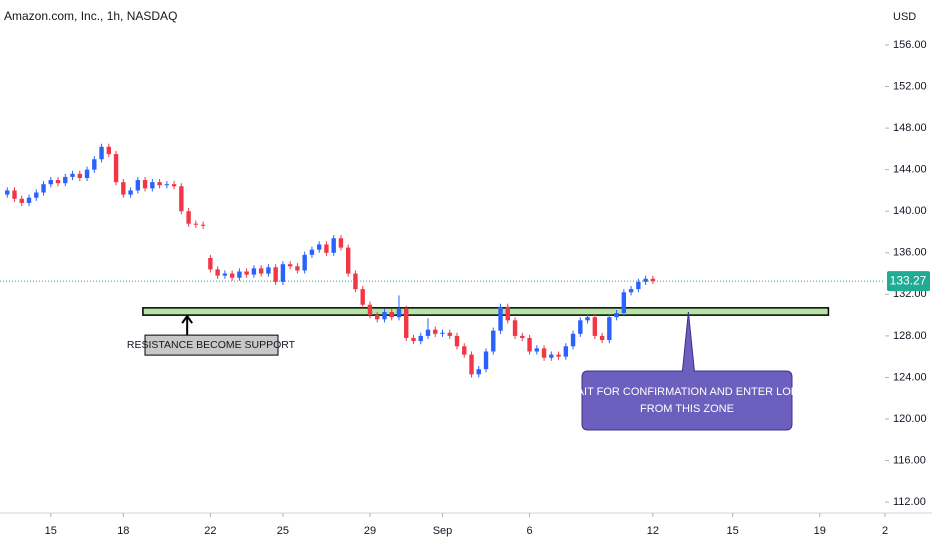  Describe the element at coordinates (904, 17) in the screenshot. I see `currency-label: USD` at that location.